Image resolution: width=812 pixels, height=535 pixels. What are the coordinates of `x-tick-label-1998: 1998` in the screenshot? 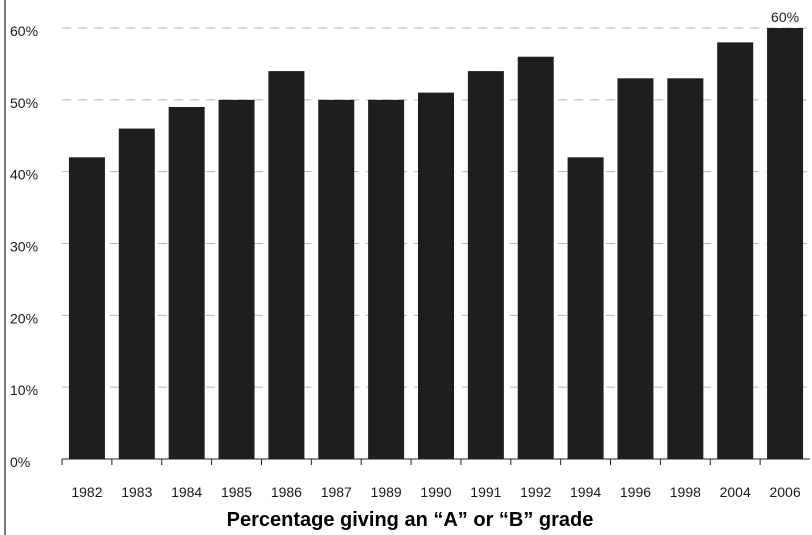 It's located at (685, 492).